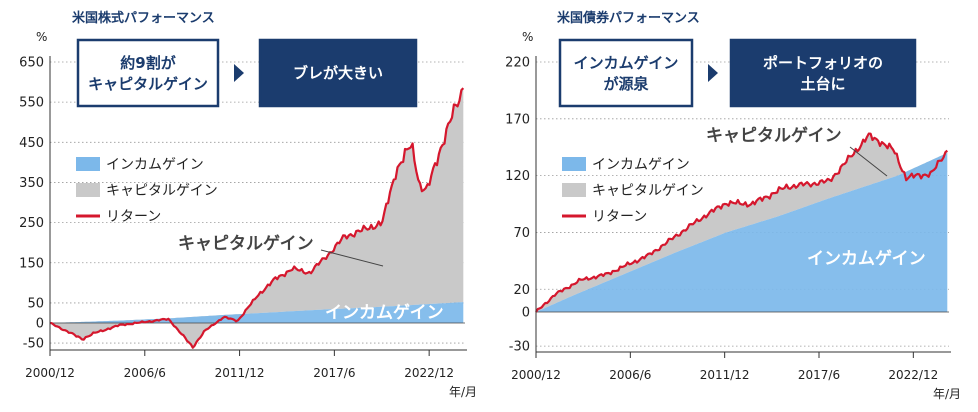  What do you see at coordinates (35, 303) in the screenshot?
I see `y-tick-label: 50` at bounding box center [35, 303].